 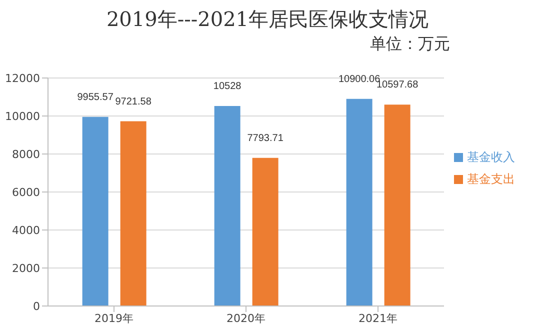 What do you see at coordinates (133, 102) in the screenshot?
I see `data-label: 9721.58` at bounding box center [133, 102].